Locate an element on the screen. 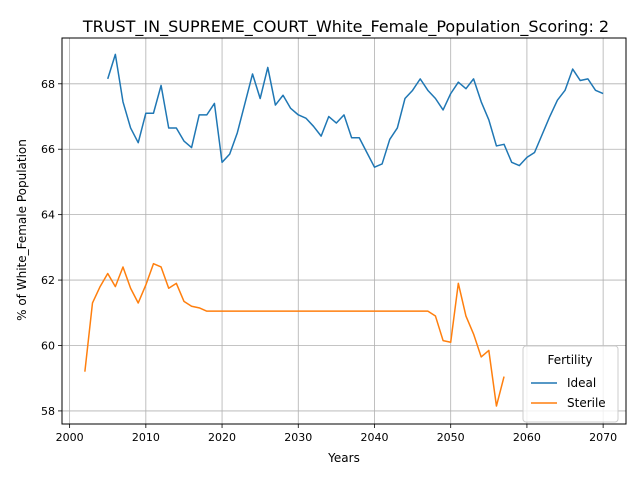 The width and height of the screenshot is (640, 480). x-tick-label: 2060 is located at coordinates (527, 437).